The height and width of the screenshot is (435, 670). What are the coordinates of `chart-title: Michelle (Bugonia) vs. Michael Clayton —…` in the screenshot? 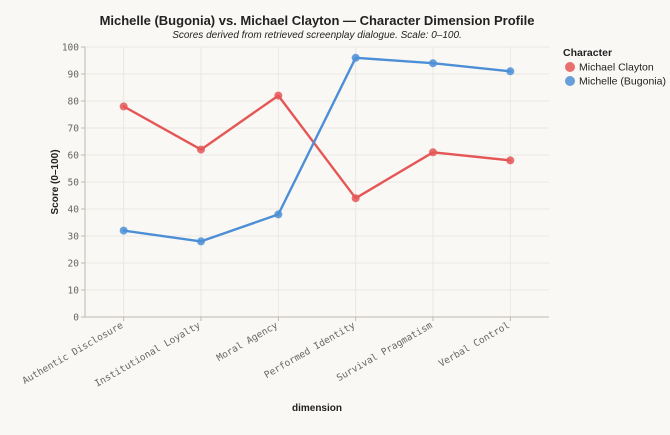 It's located at (317, 20).